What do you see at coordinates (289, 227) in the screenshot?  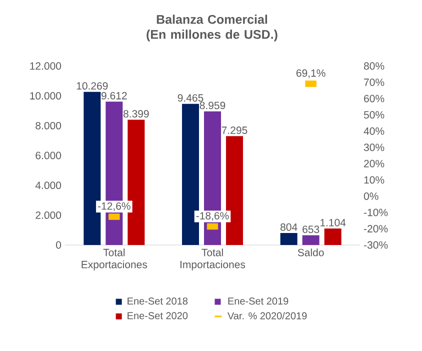 I see `data-label: 804` at bounding box center [289, 227].